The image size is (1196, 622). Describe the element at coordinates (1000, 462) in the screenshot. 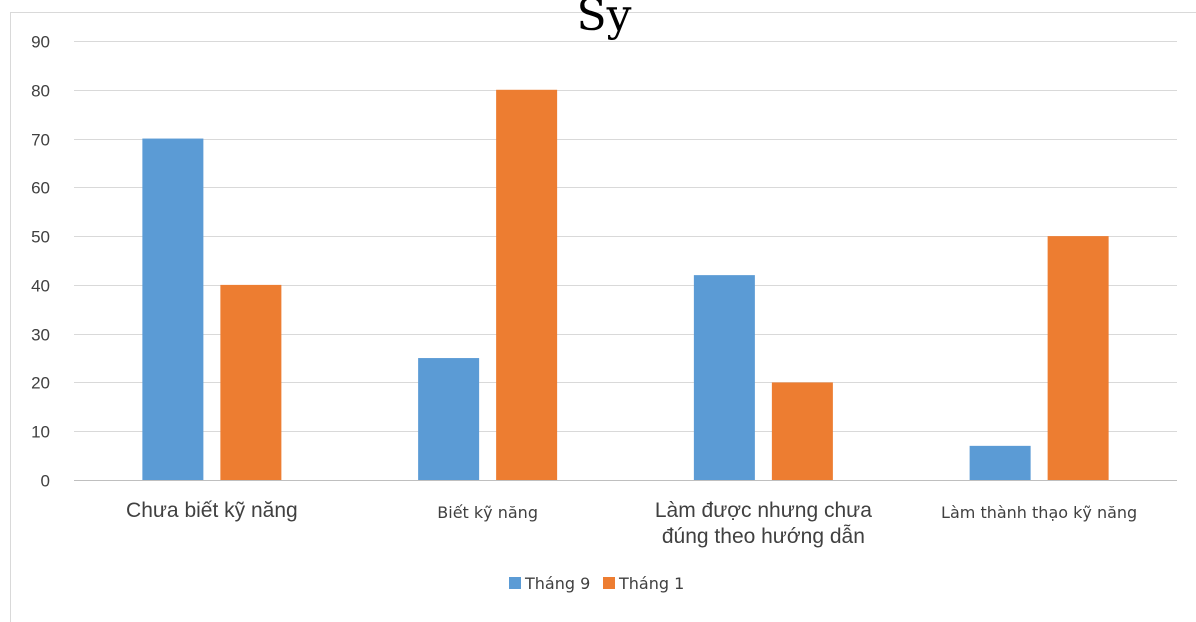

I see `bar-series1-cat4` at that location.